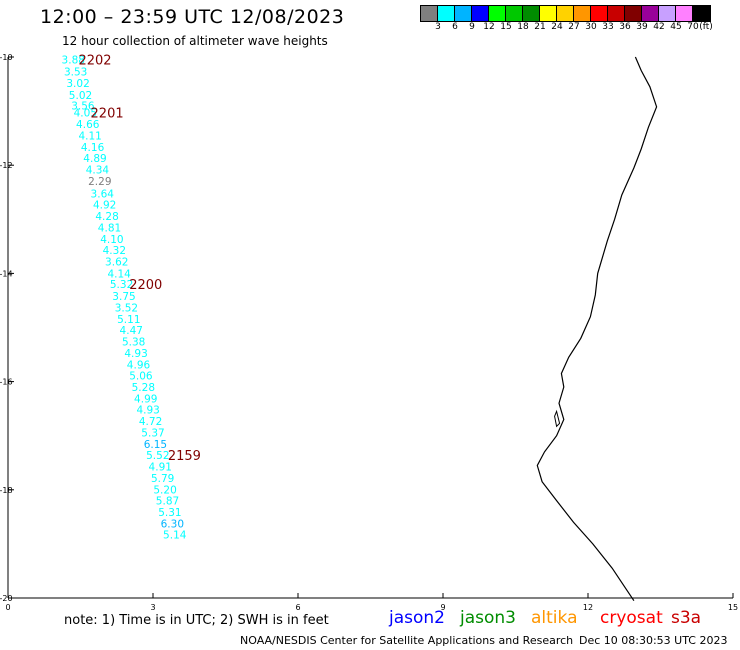 The width and height of the screenshot is (740, 650). What do you see at coordinates (89, 136) in the screenshot?
I see `data-point-label: 4.11` at bounding box center [89, 136].